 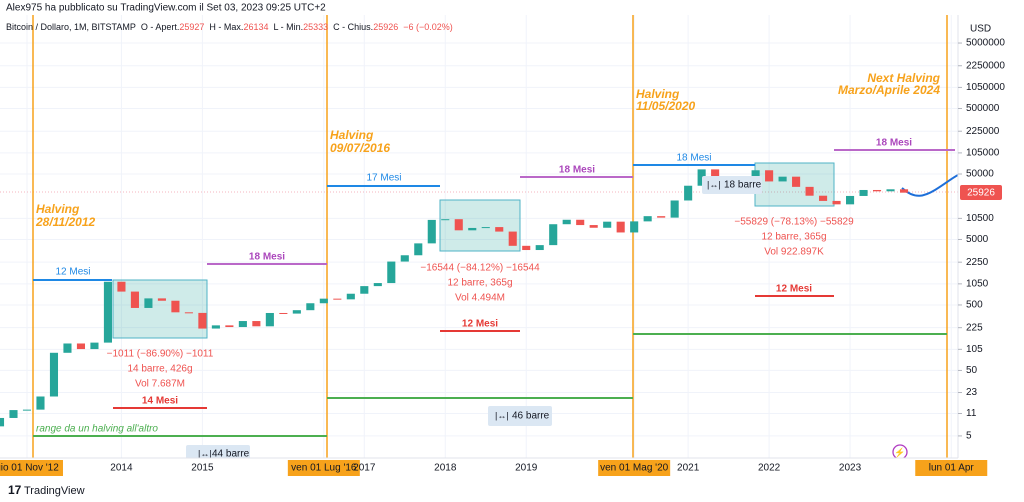 What do you see at coordinates (29, 468) in the screenshot?
I see `x-tick-label: gio 01 Nov '12` at bounding box center [29, 468].